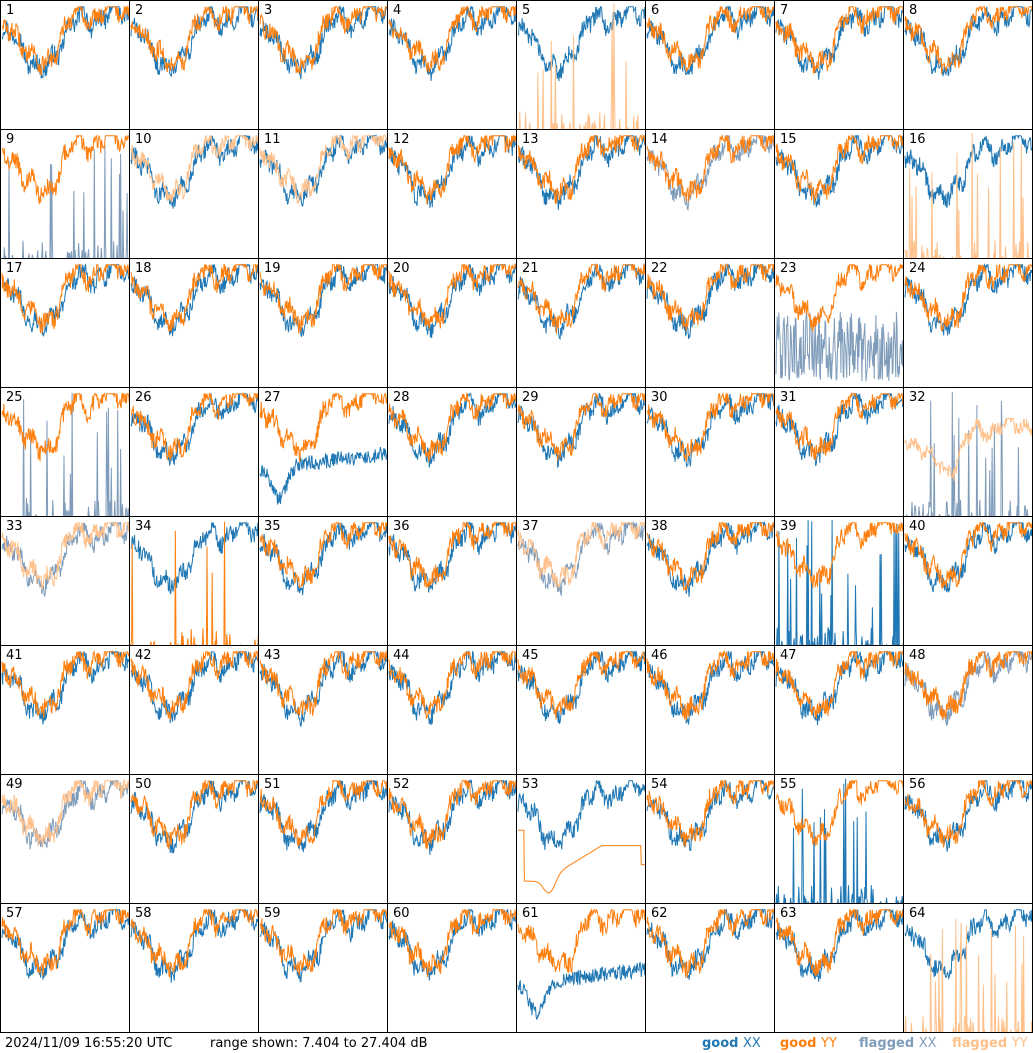 The height and width of the screenshot is (1053, 1033). I want to click on antenna-panel-62: 62, so click(710, 968).